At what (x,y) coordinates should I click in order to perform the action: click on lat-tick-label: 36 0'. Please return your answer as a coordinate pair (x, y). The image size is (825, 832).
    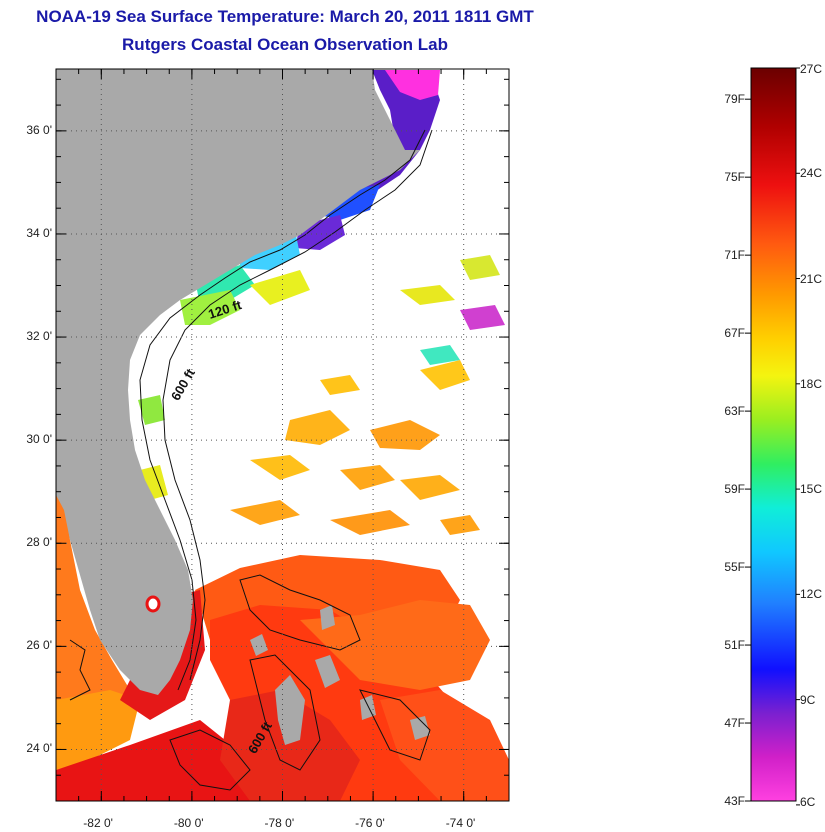
    Looking at the image, I should click on (39, 129).